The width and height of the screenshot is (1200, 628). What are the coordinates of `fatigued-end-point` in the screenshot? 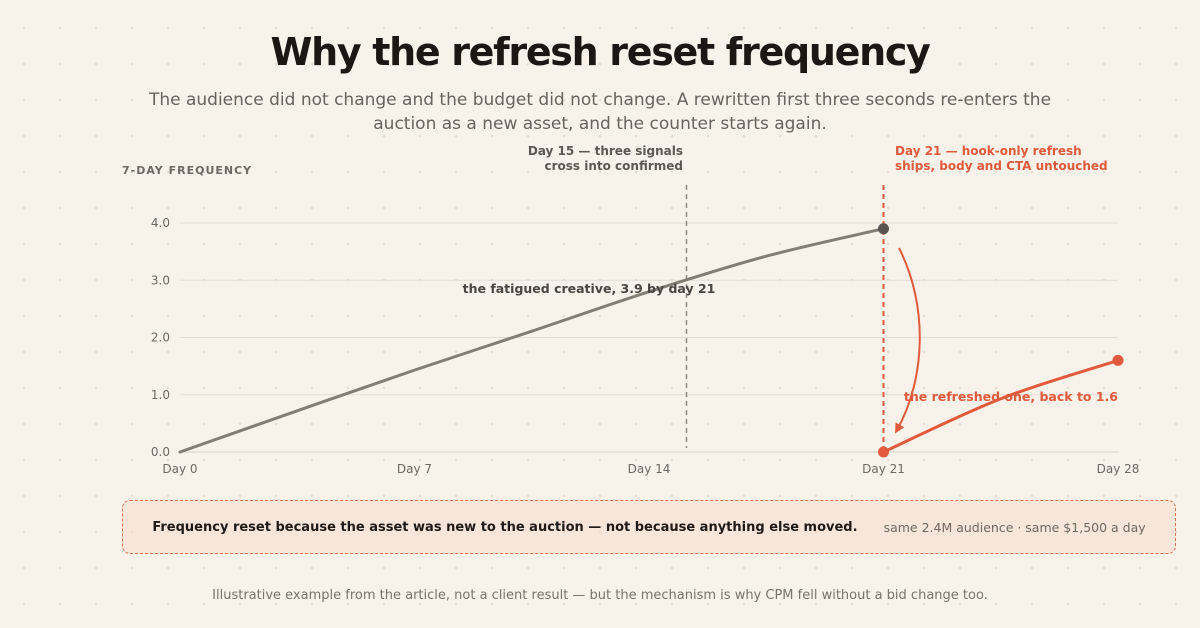 It's located at (883, 229).